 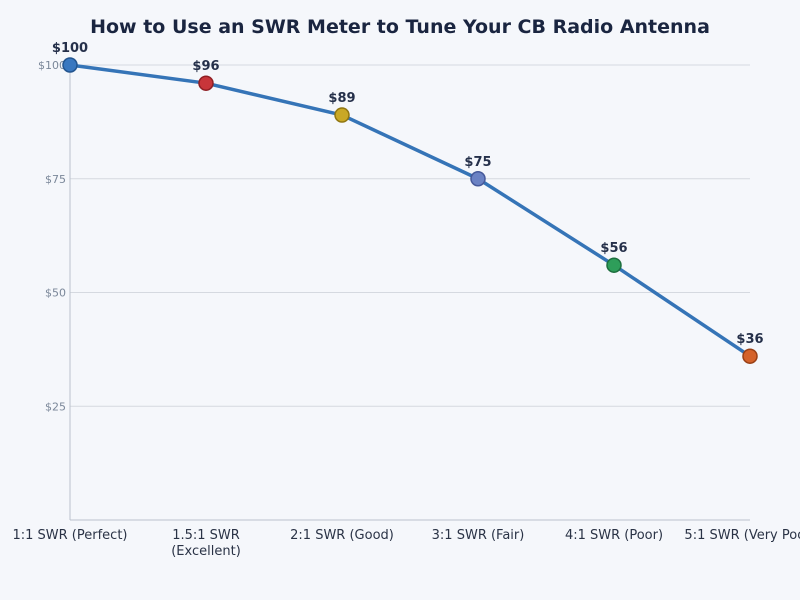 I want to click on x-tick-label: 4:1 SWR (Poor), so click(x=614, y=535).